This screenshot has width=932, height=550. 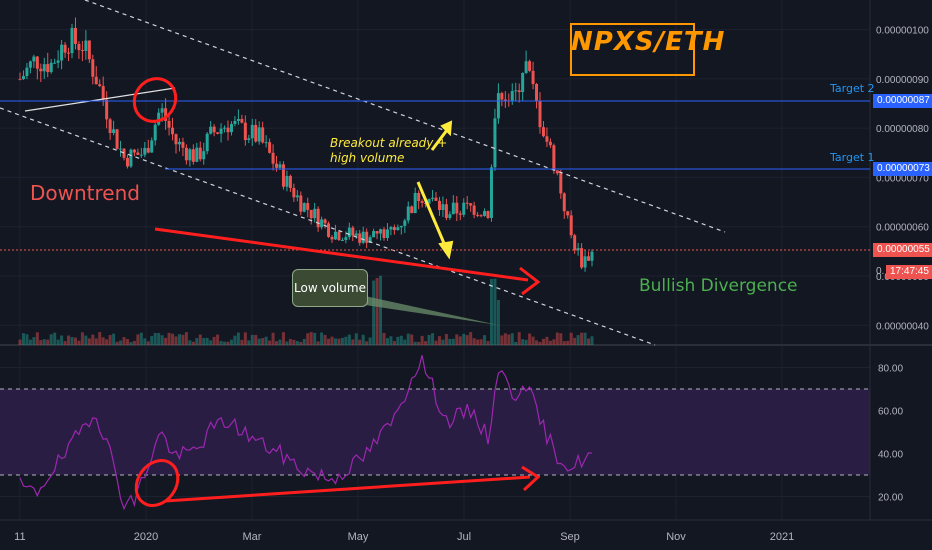 What do you see at coordinates (902, 228) in the screenshot?
I see `price-tick-label: 0.00000060` at bounding box center [902, 228].